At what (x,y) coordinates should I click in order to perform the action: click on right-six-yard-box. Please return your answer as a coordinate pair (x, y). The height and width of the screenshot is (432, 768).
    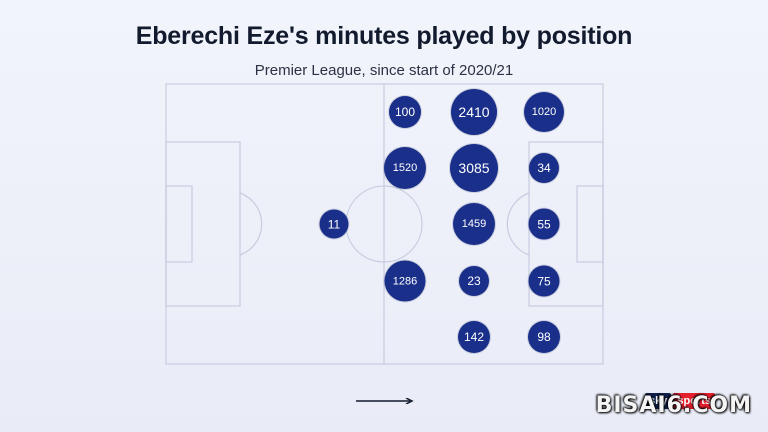
    Looking at the image, I should click on (590, 224).